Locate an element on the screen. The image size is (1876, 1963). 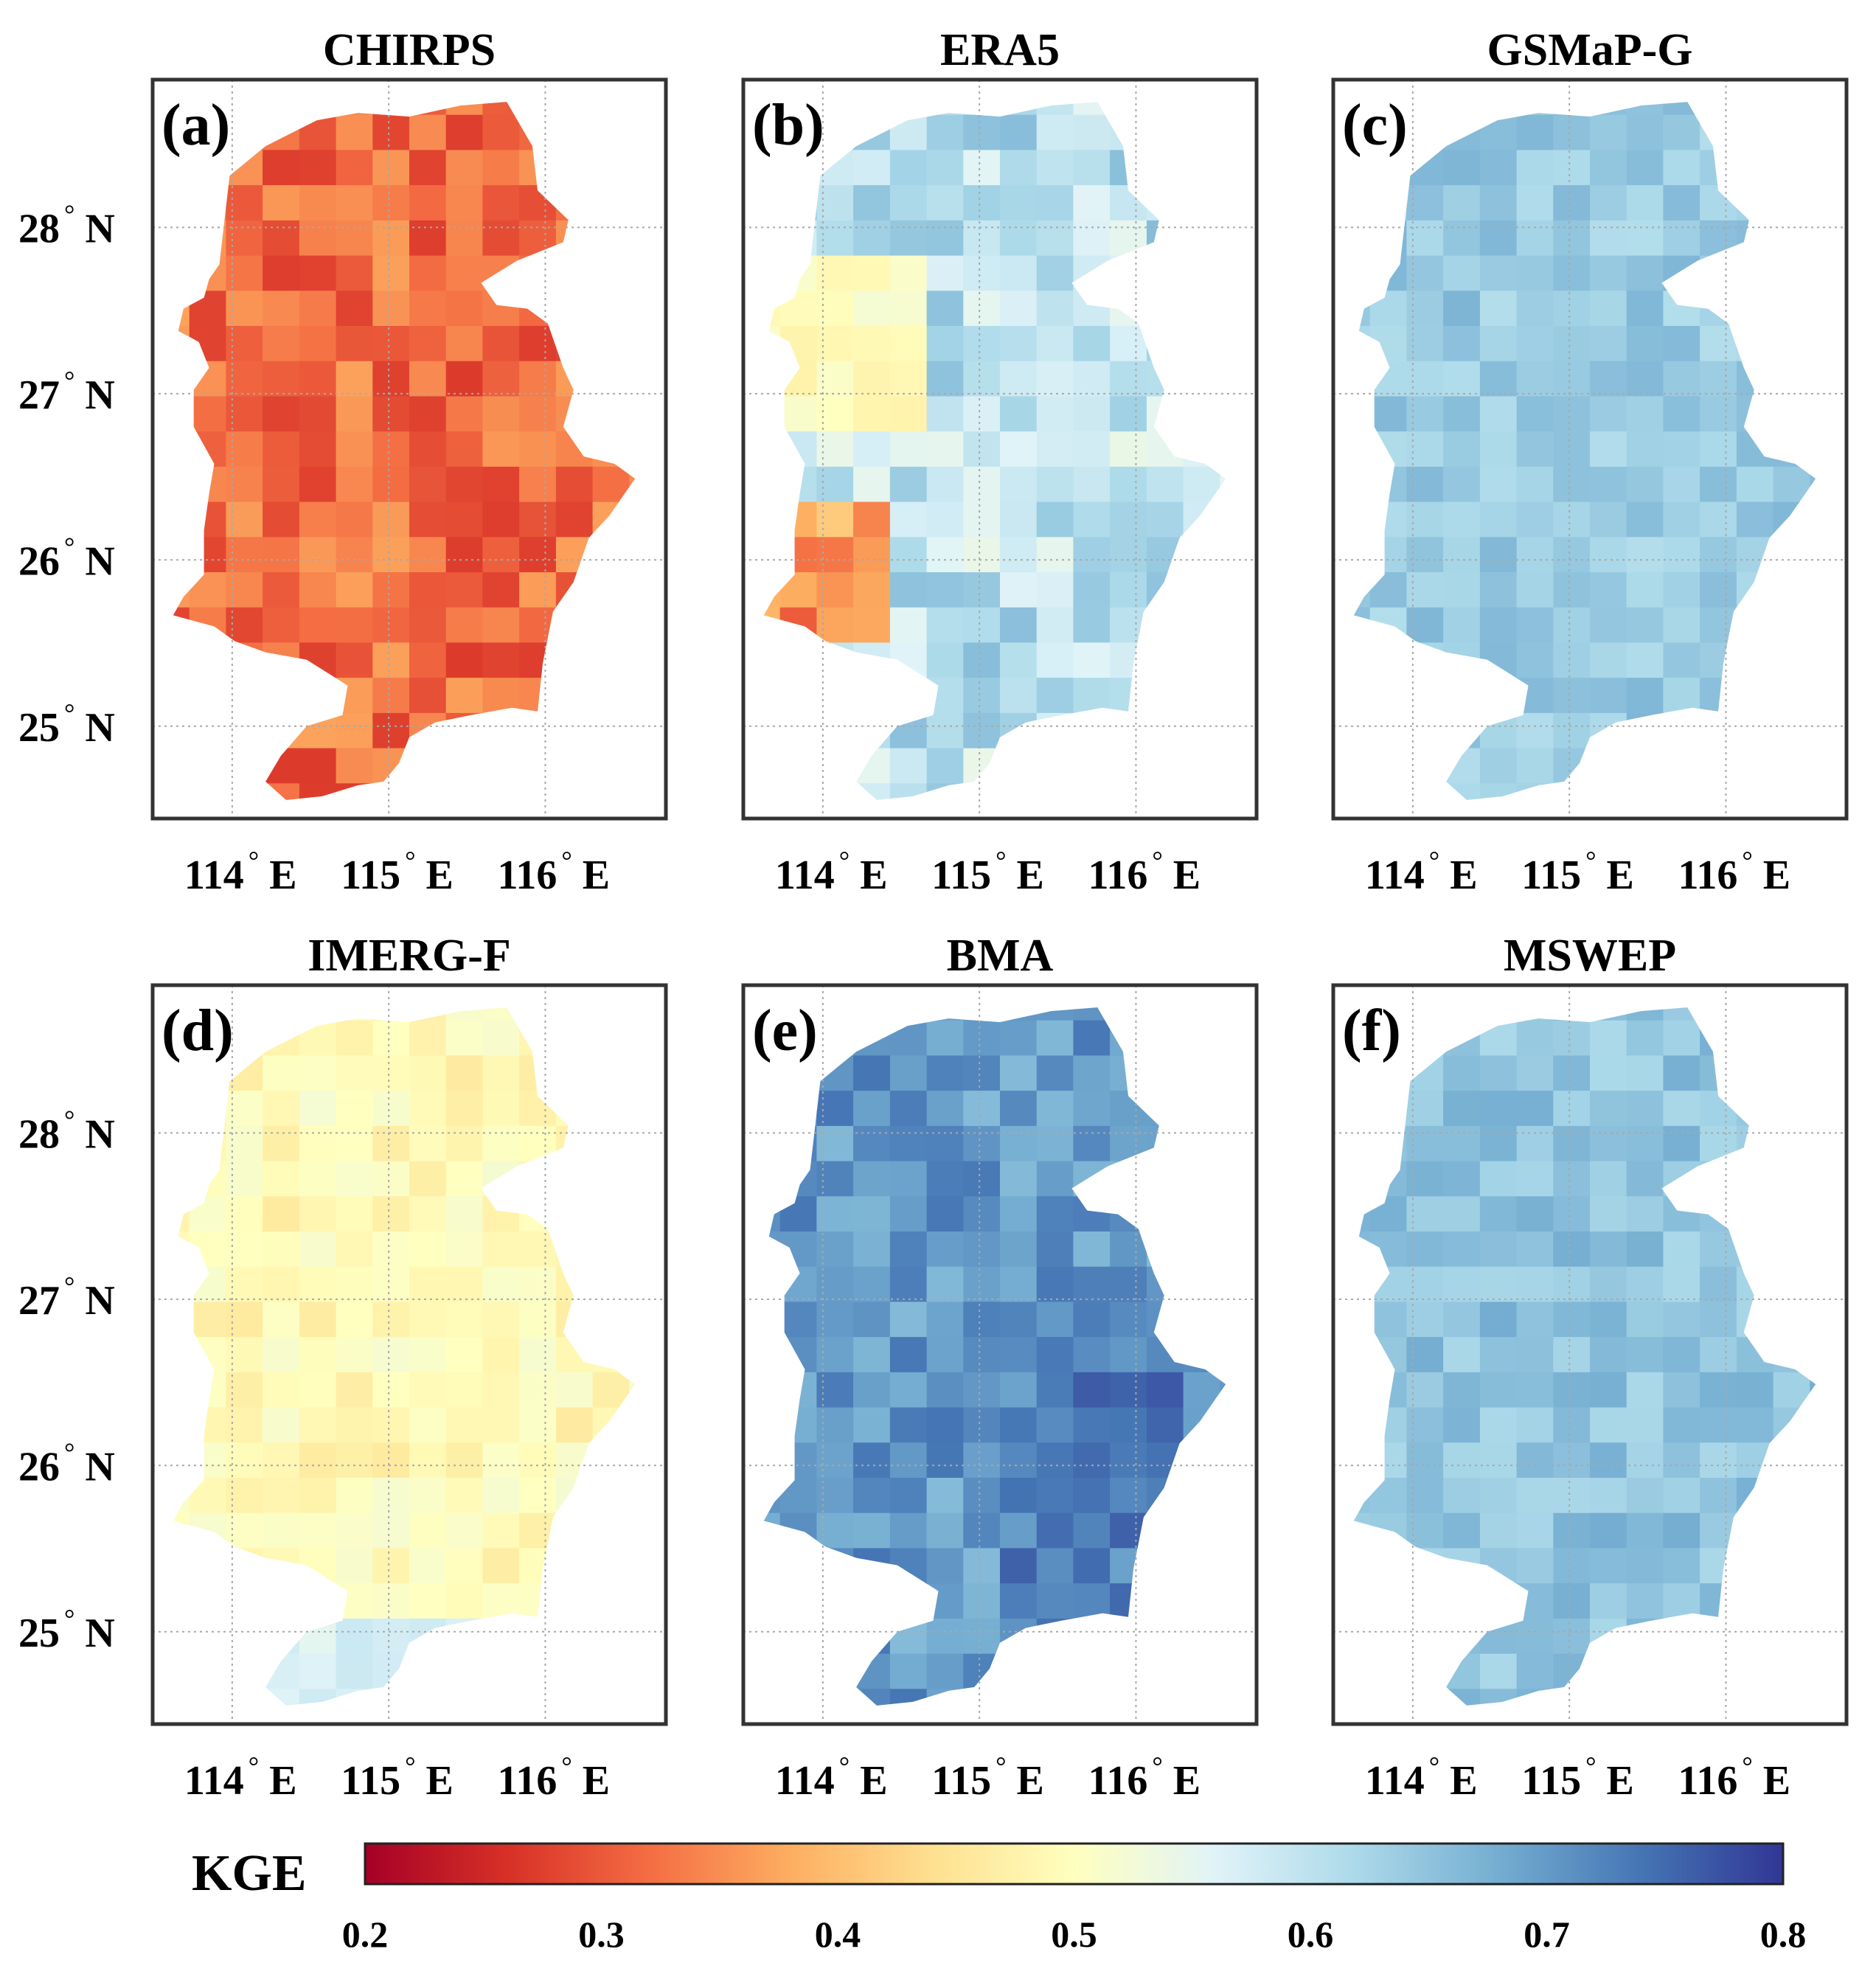
graticule is located at coordinates (1000, 1354).